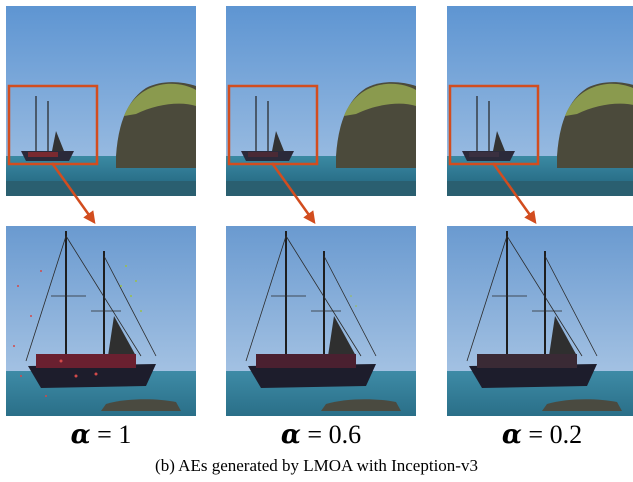 This screenshot has height=482, width=633. What do you see at coordinates (114, 434) in the screenshot?
I see `alpha-value: = 1` at bounding box center [114, 434].